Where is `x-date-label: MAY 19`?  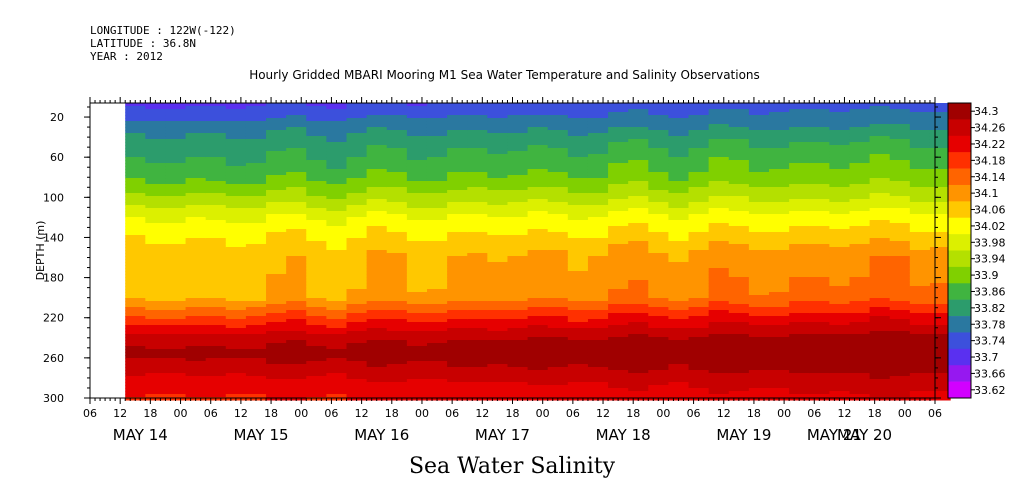
x-date-label: MAY 19 is located at coordinates (743, 435).